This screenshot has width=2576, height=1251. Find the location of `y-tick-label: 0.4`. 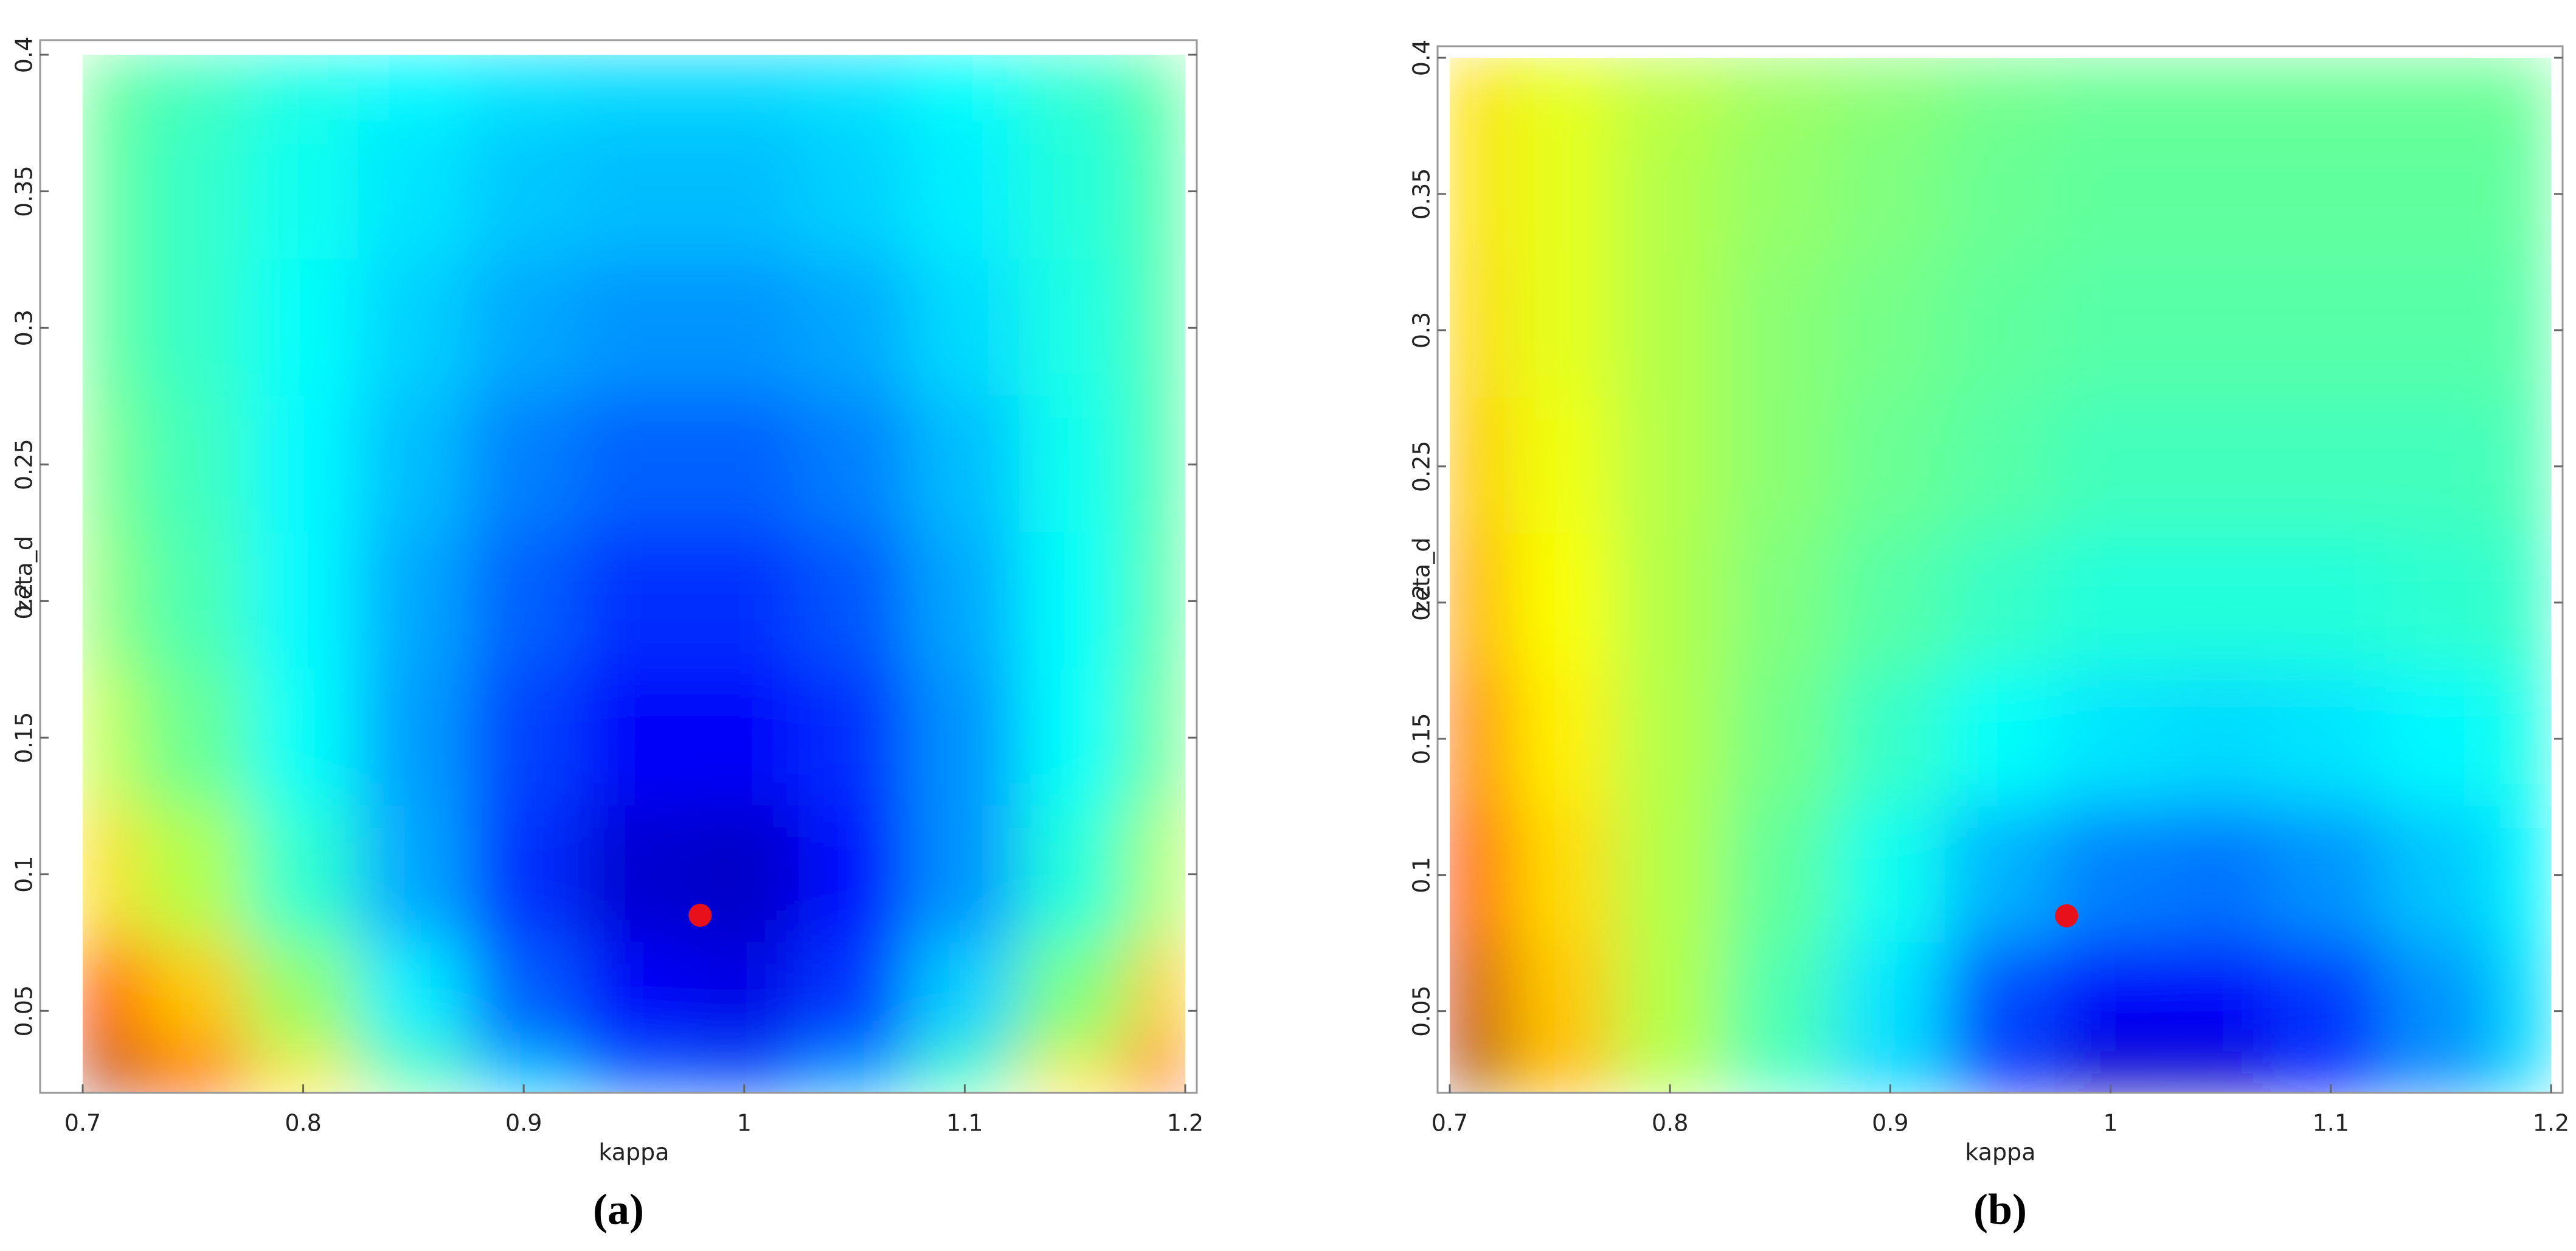

y-tick-label: 0.4 is located at coordinates (24, 54).